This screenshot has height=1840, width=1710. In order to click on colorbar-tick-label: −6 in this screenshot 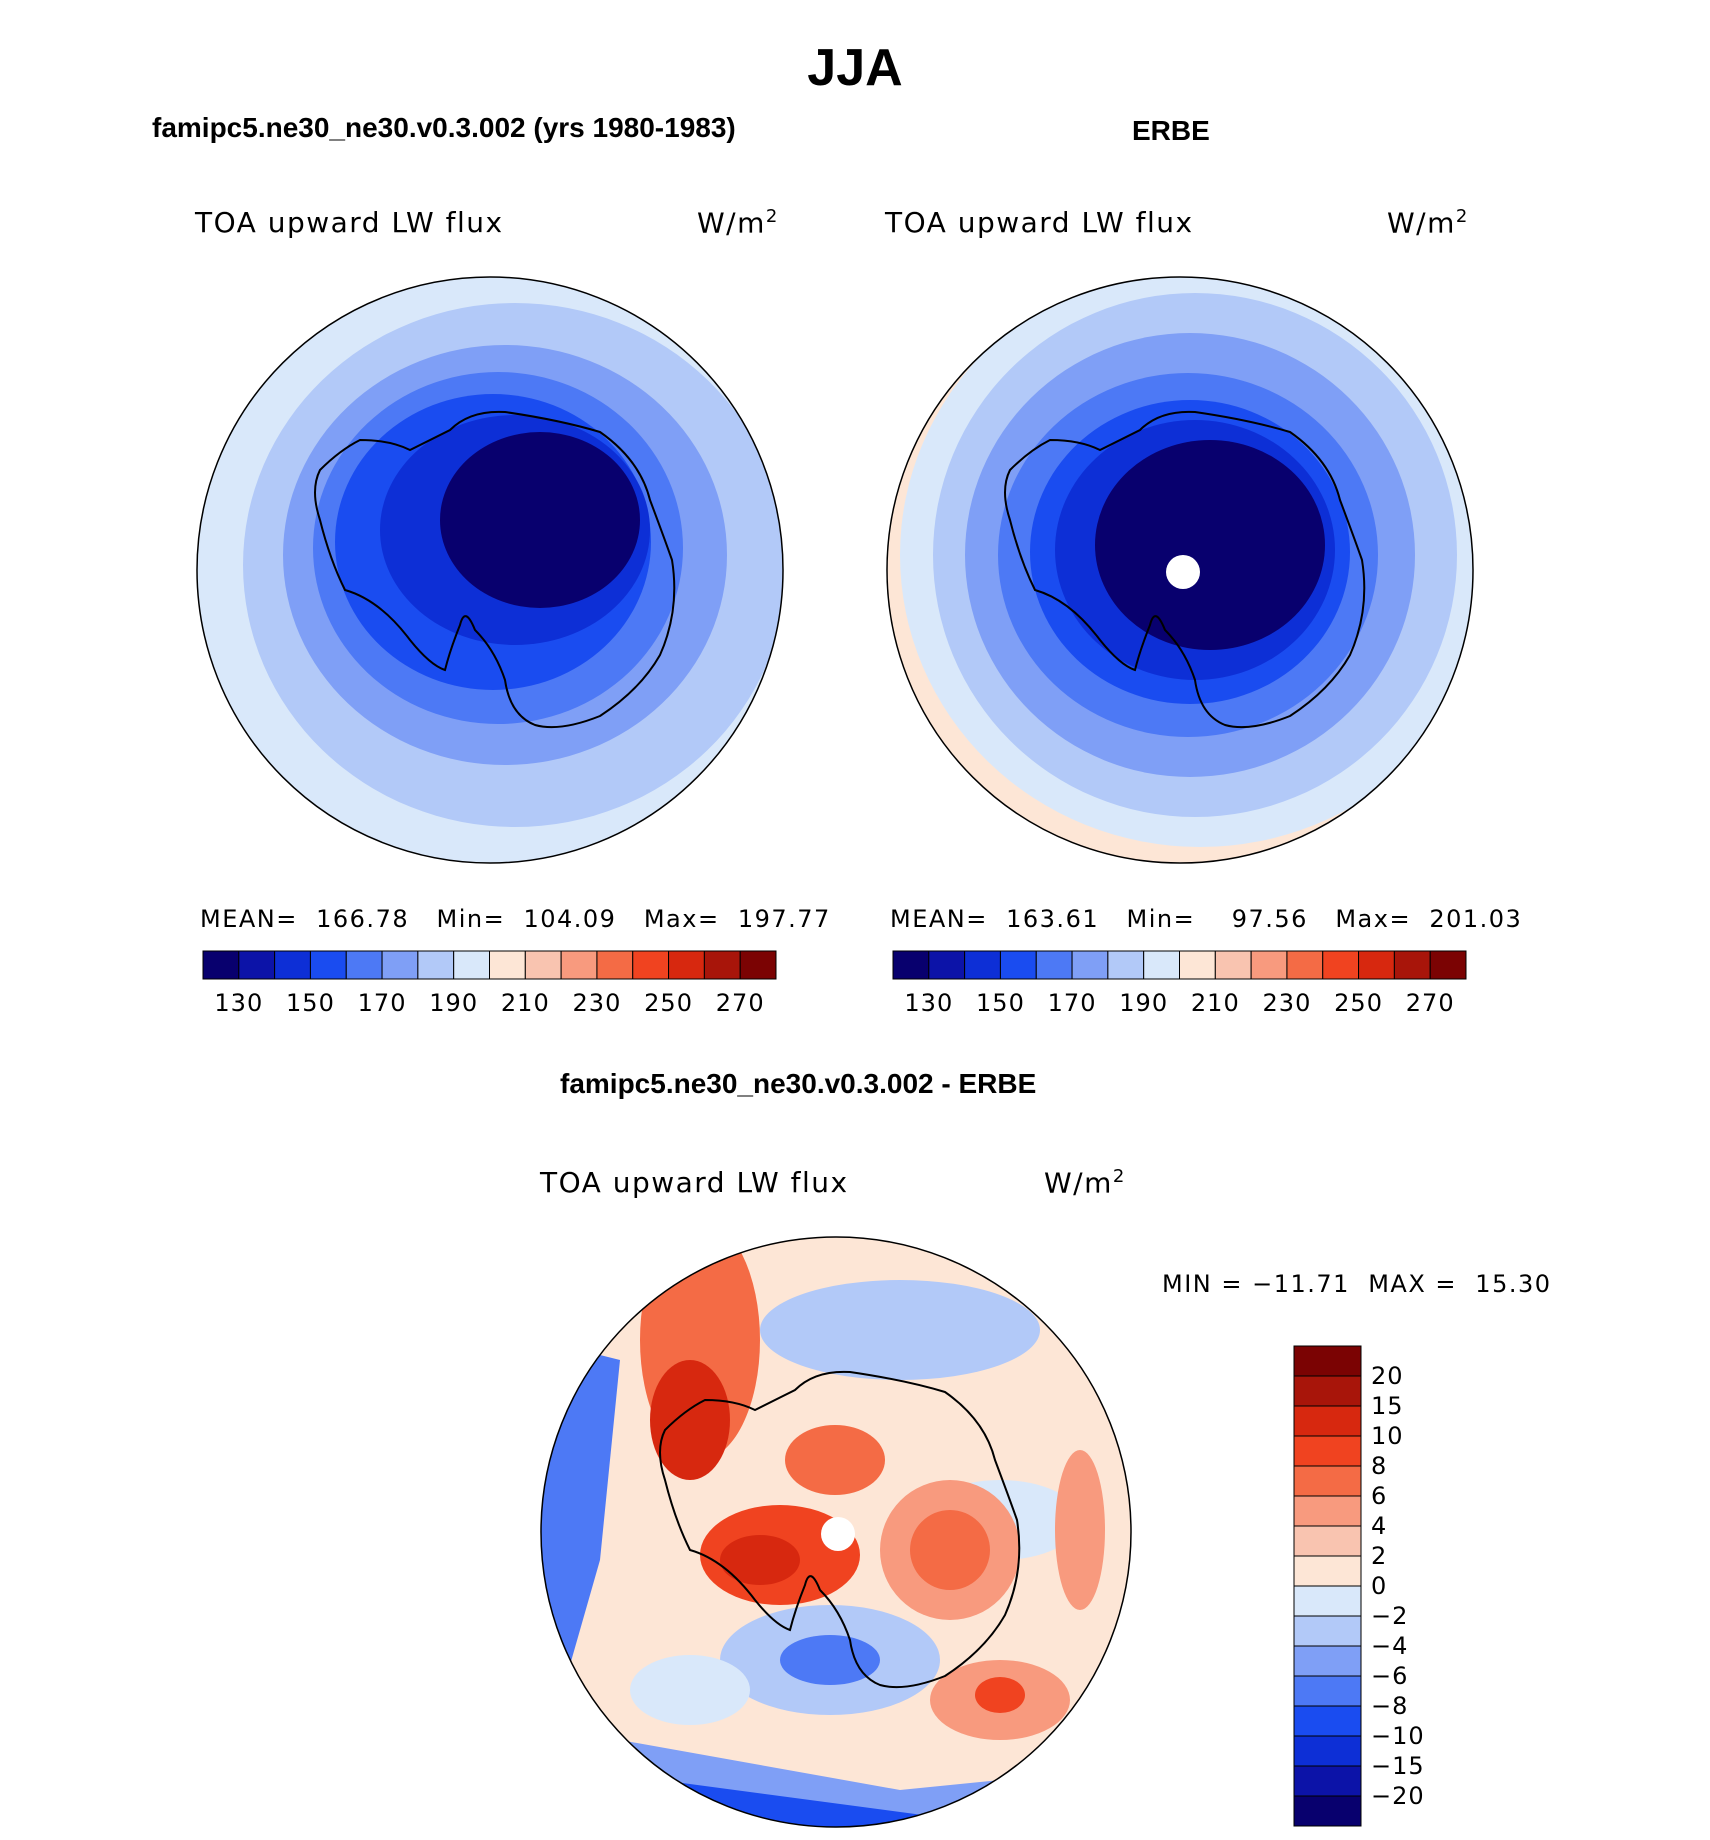, I will do `click(1390, 1676)`.